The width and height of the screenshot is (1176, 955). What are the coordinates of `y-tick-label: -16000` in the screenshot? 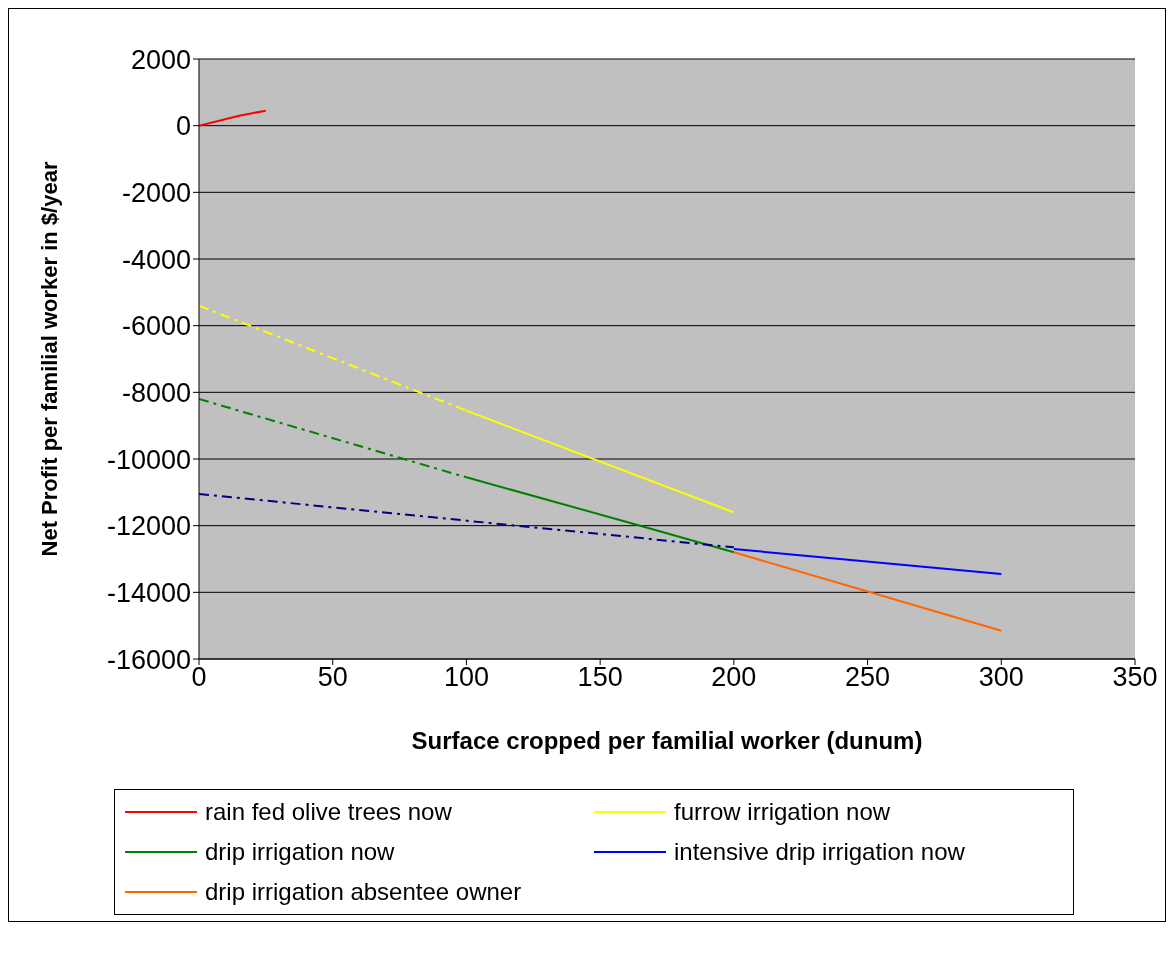 It's located at (148, 659).